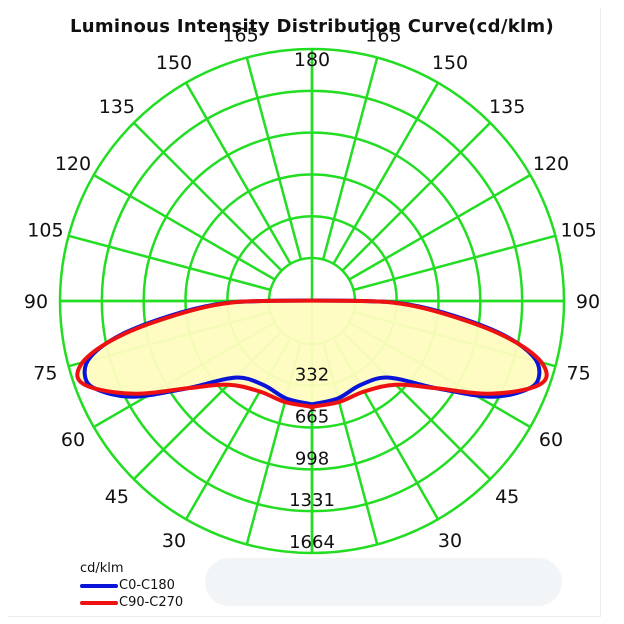  Describe the element at coordinates (588, 302) in the screenshot. I see `angle-label-90-right: 90` at that location.